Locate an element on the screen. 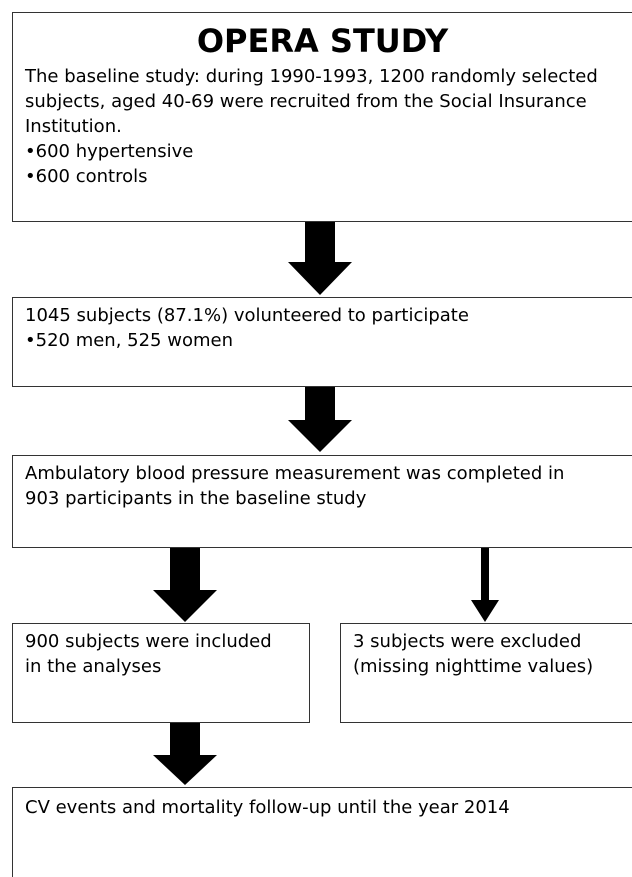 The height and width of the screenshot is (877, 632). box-text: •600 controls is located at coordinates (86, 176).